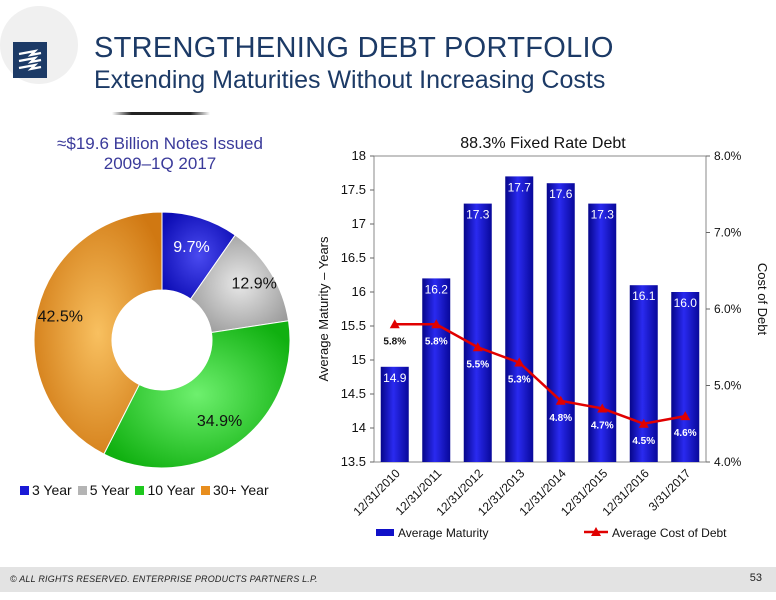  Describe the element at coordinates (171, 490) in the screenshot. I see `legend-label: 10 Year` at that location.